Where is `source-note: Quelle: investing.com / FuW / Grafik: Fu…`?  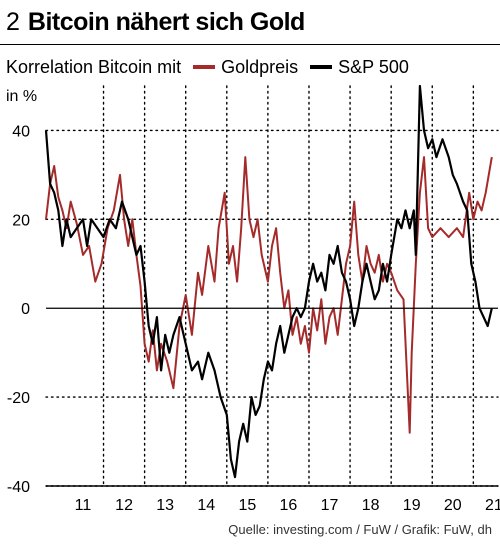 source-note: Quelle: investing.com / FuW / Grafik: Fu… is located at coordinates (360, 529).